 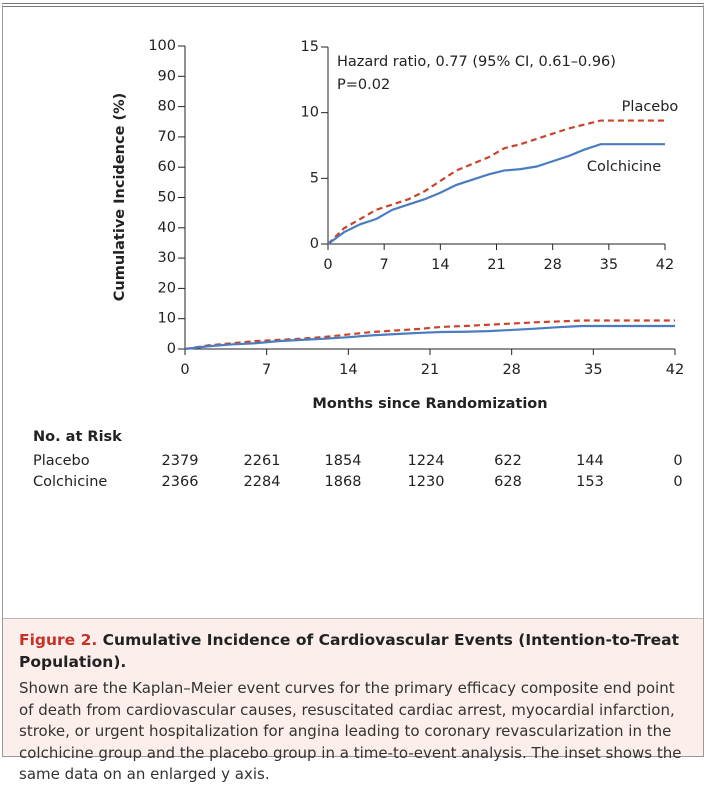 I want to click on risk-value: 622, so click(x=508, y=461).